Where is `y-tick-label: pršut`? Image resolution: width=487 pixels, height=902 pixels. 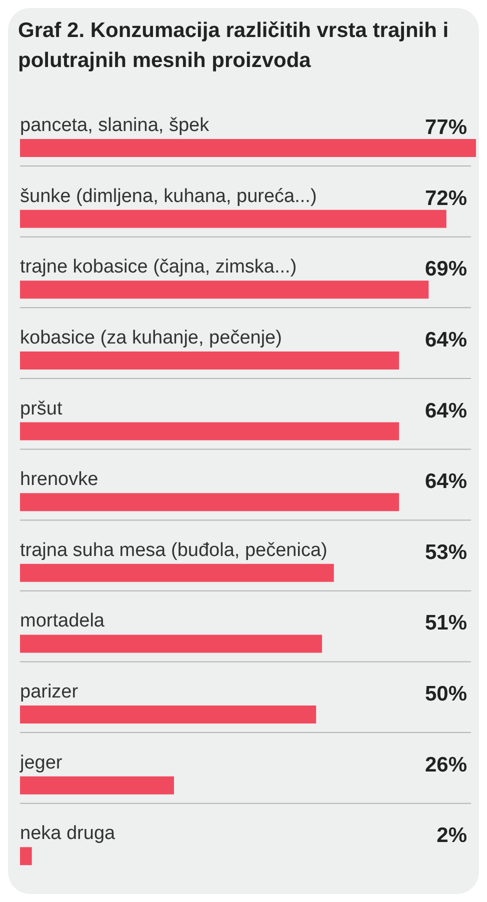 y-tick-label: pršut is located at coordinates (41, 409).